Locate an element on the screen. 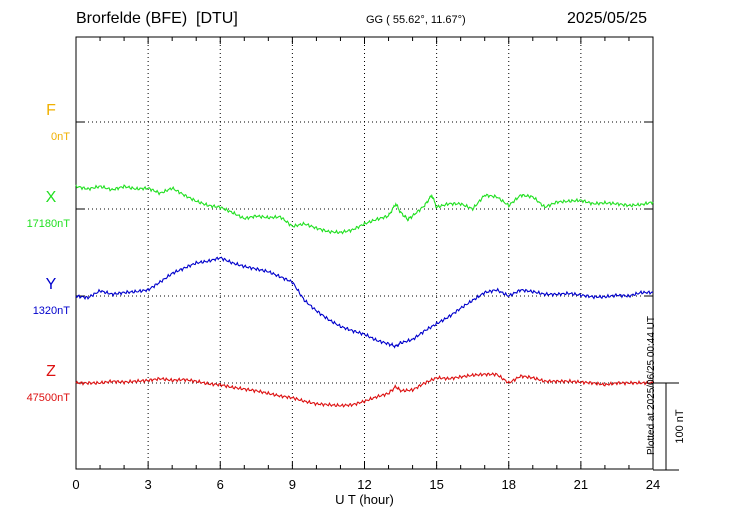 The width and height of the screenshot is (730, 520). trace-x is located at coordinates (364, 209).